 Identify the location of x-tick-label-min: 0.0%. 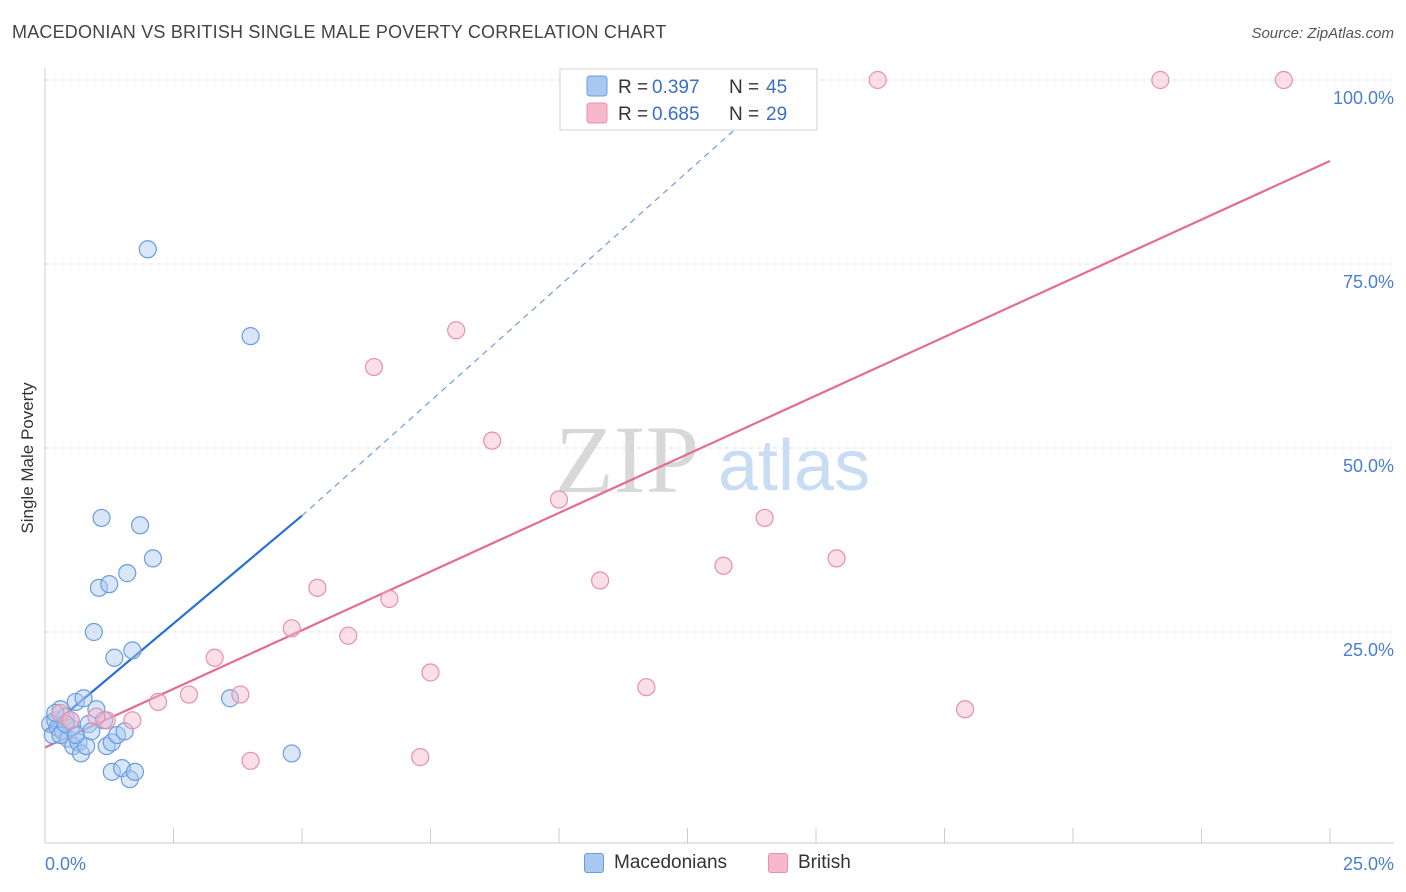
(65, 864).